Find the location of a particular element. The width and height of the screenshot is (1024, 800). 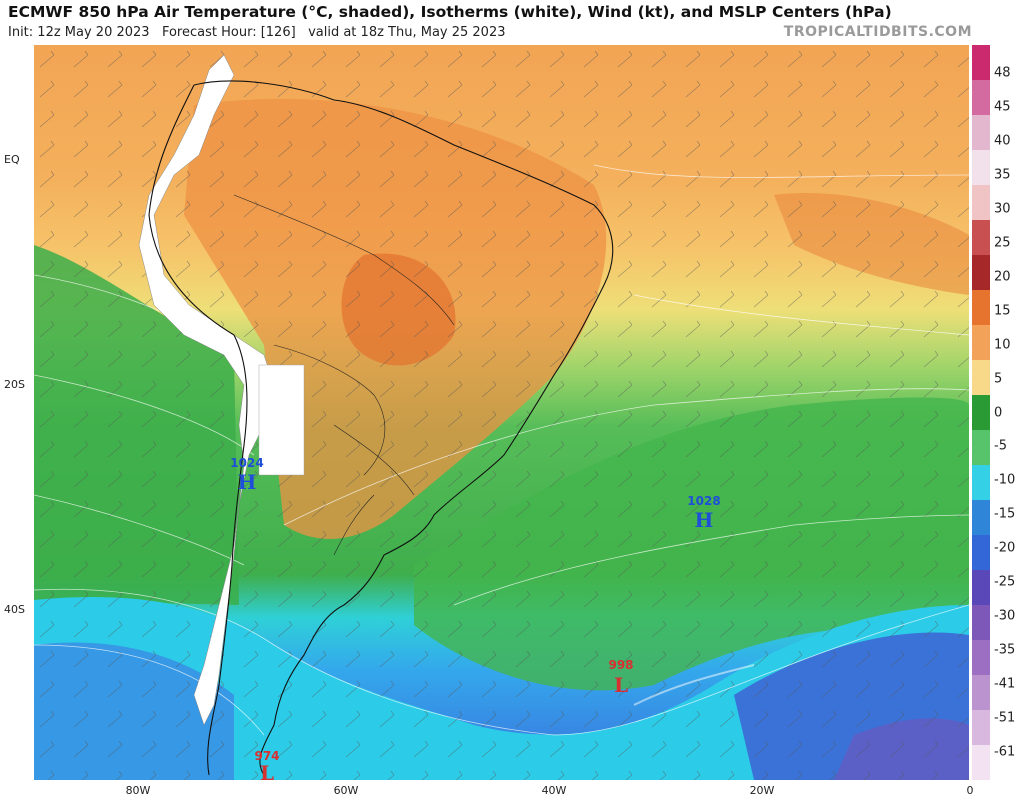

colorbar-tick-label: 0 is located at coordinates (998, 412).